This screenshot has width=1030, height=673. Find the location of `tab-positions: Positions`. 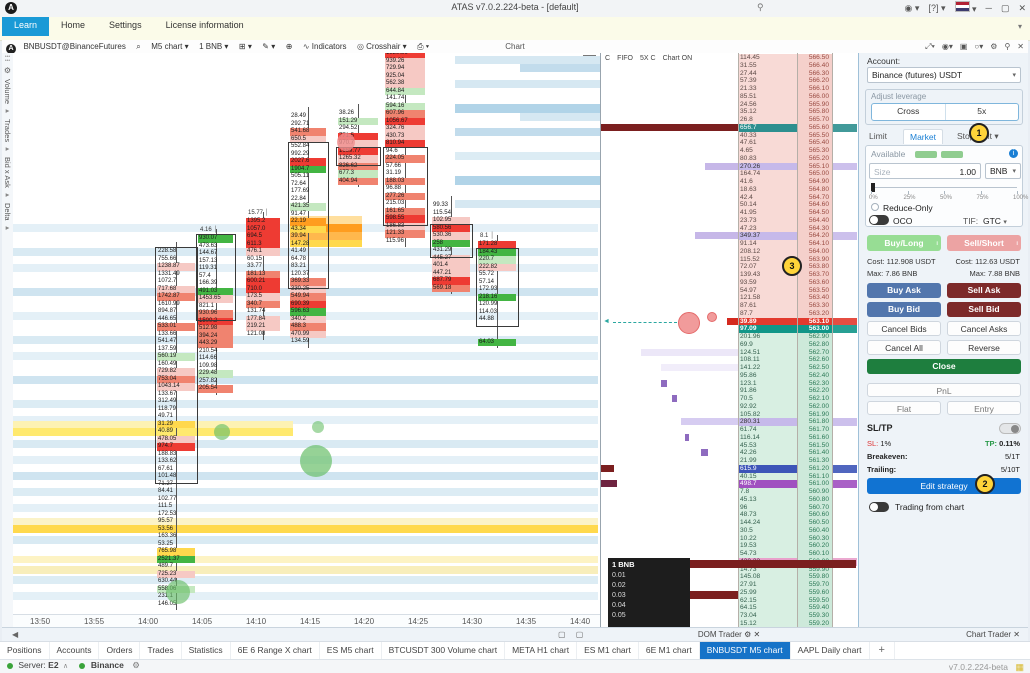

tab-positions: Positions is located at coordinates (25, 651).